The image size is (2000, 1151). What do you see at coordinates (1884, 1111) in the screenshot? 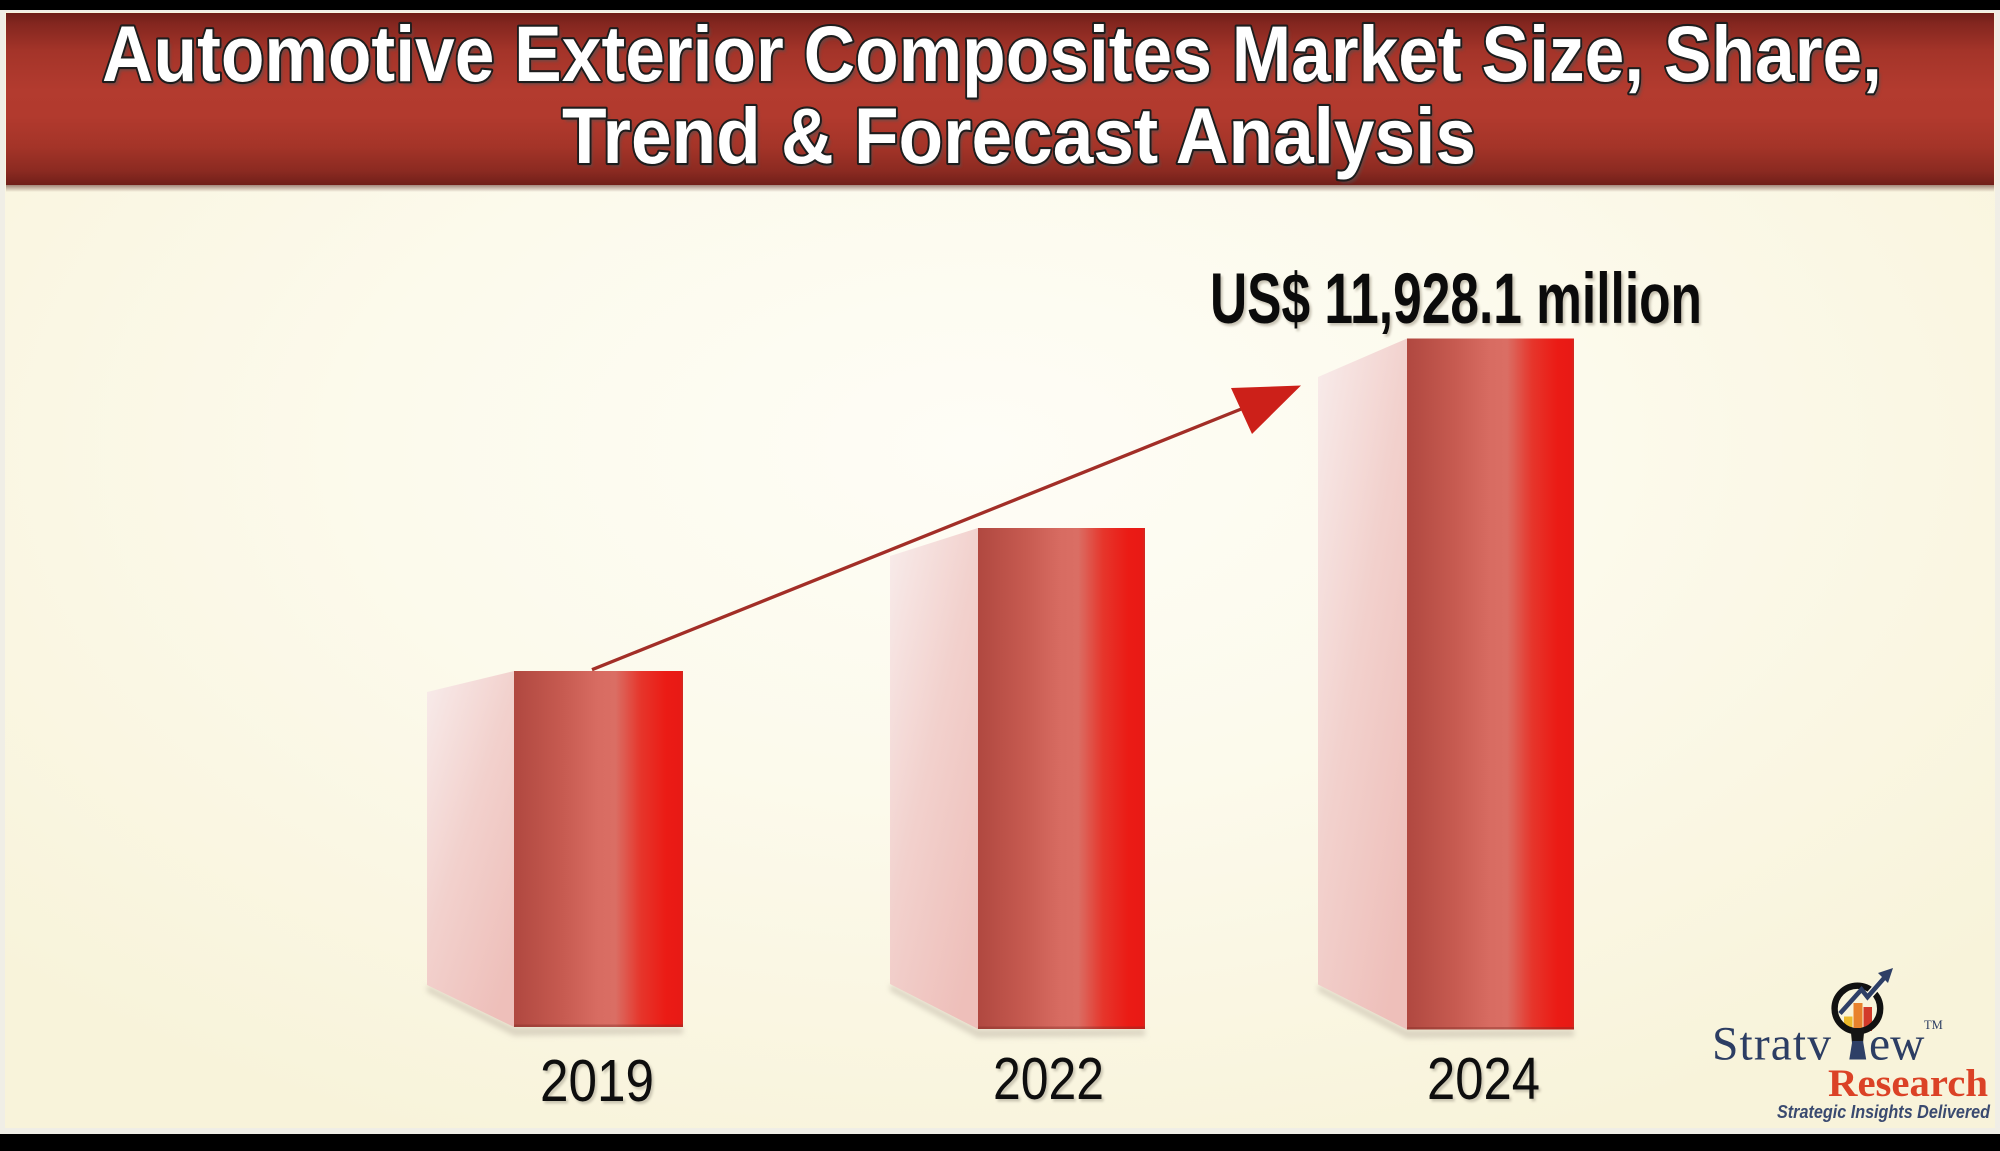
I see `svg-text: Strategic Insights Delivered` at bounding box center [1884, 1111].